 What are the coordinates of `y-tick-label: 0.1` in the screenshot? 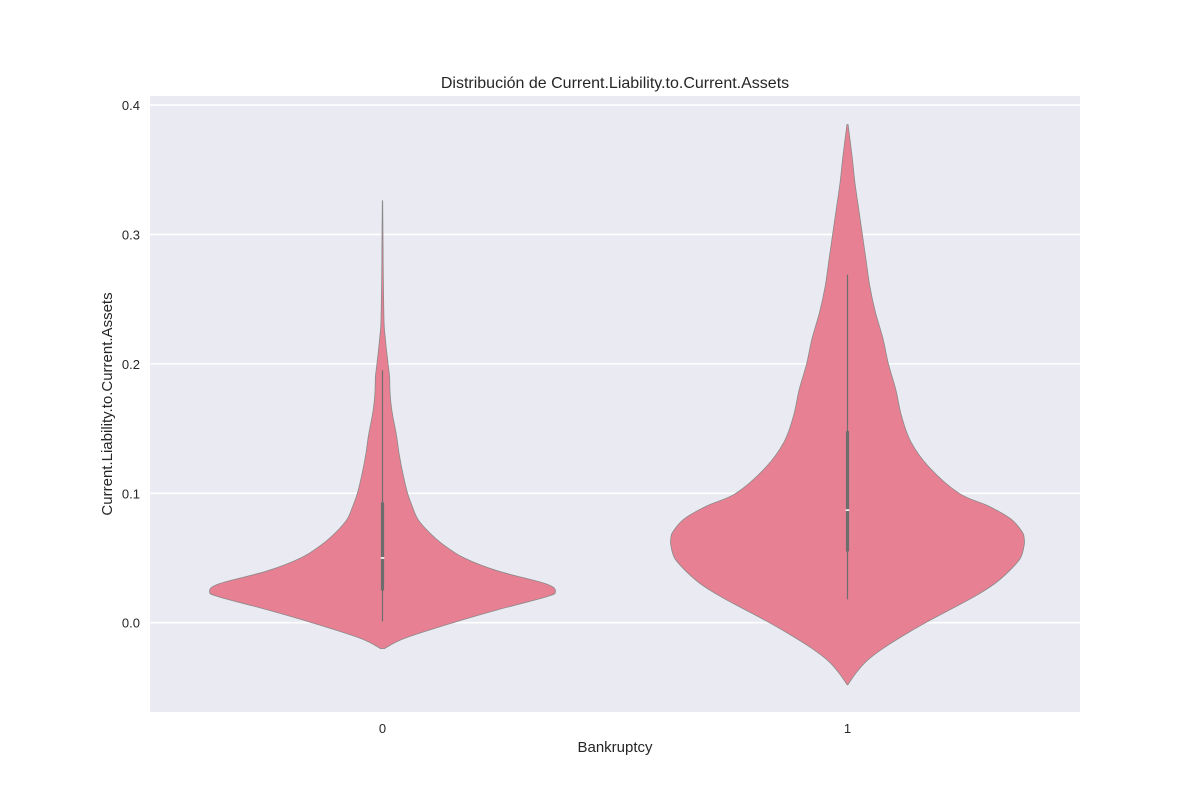 It's located at (131, 493).